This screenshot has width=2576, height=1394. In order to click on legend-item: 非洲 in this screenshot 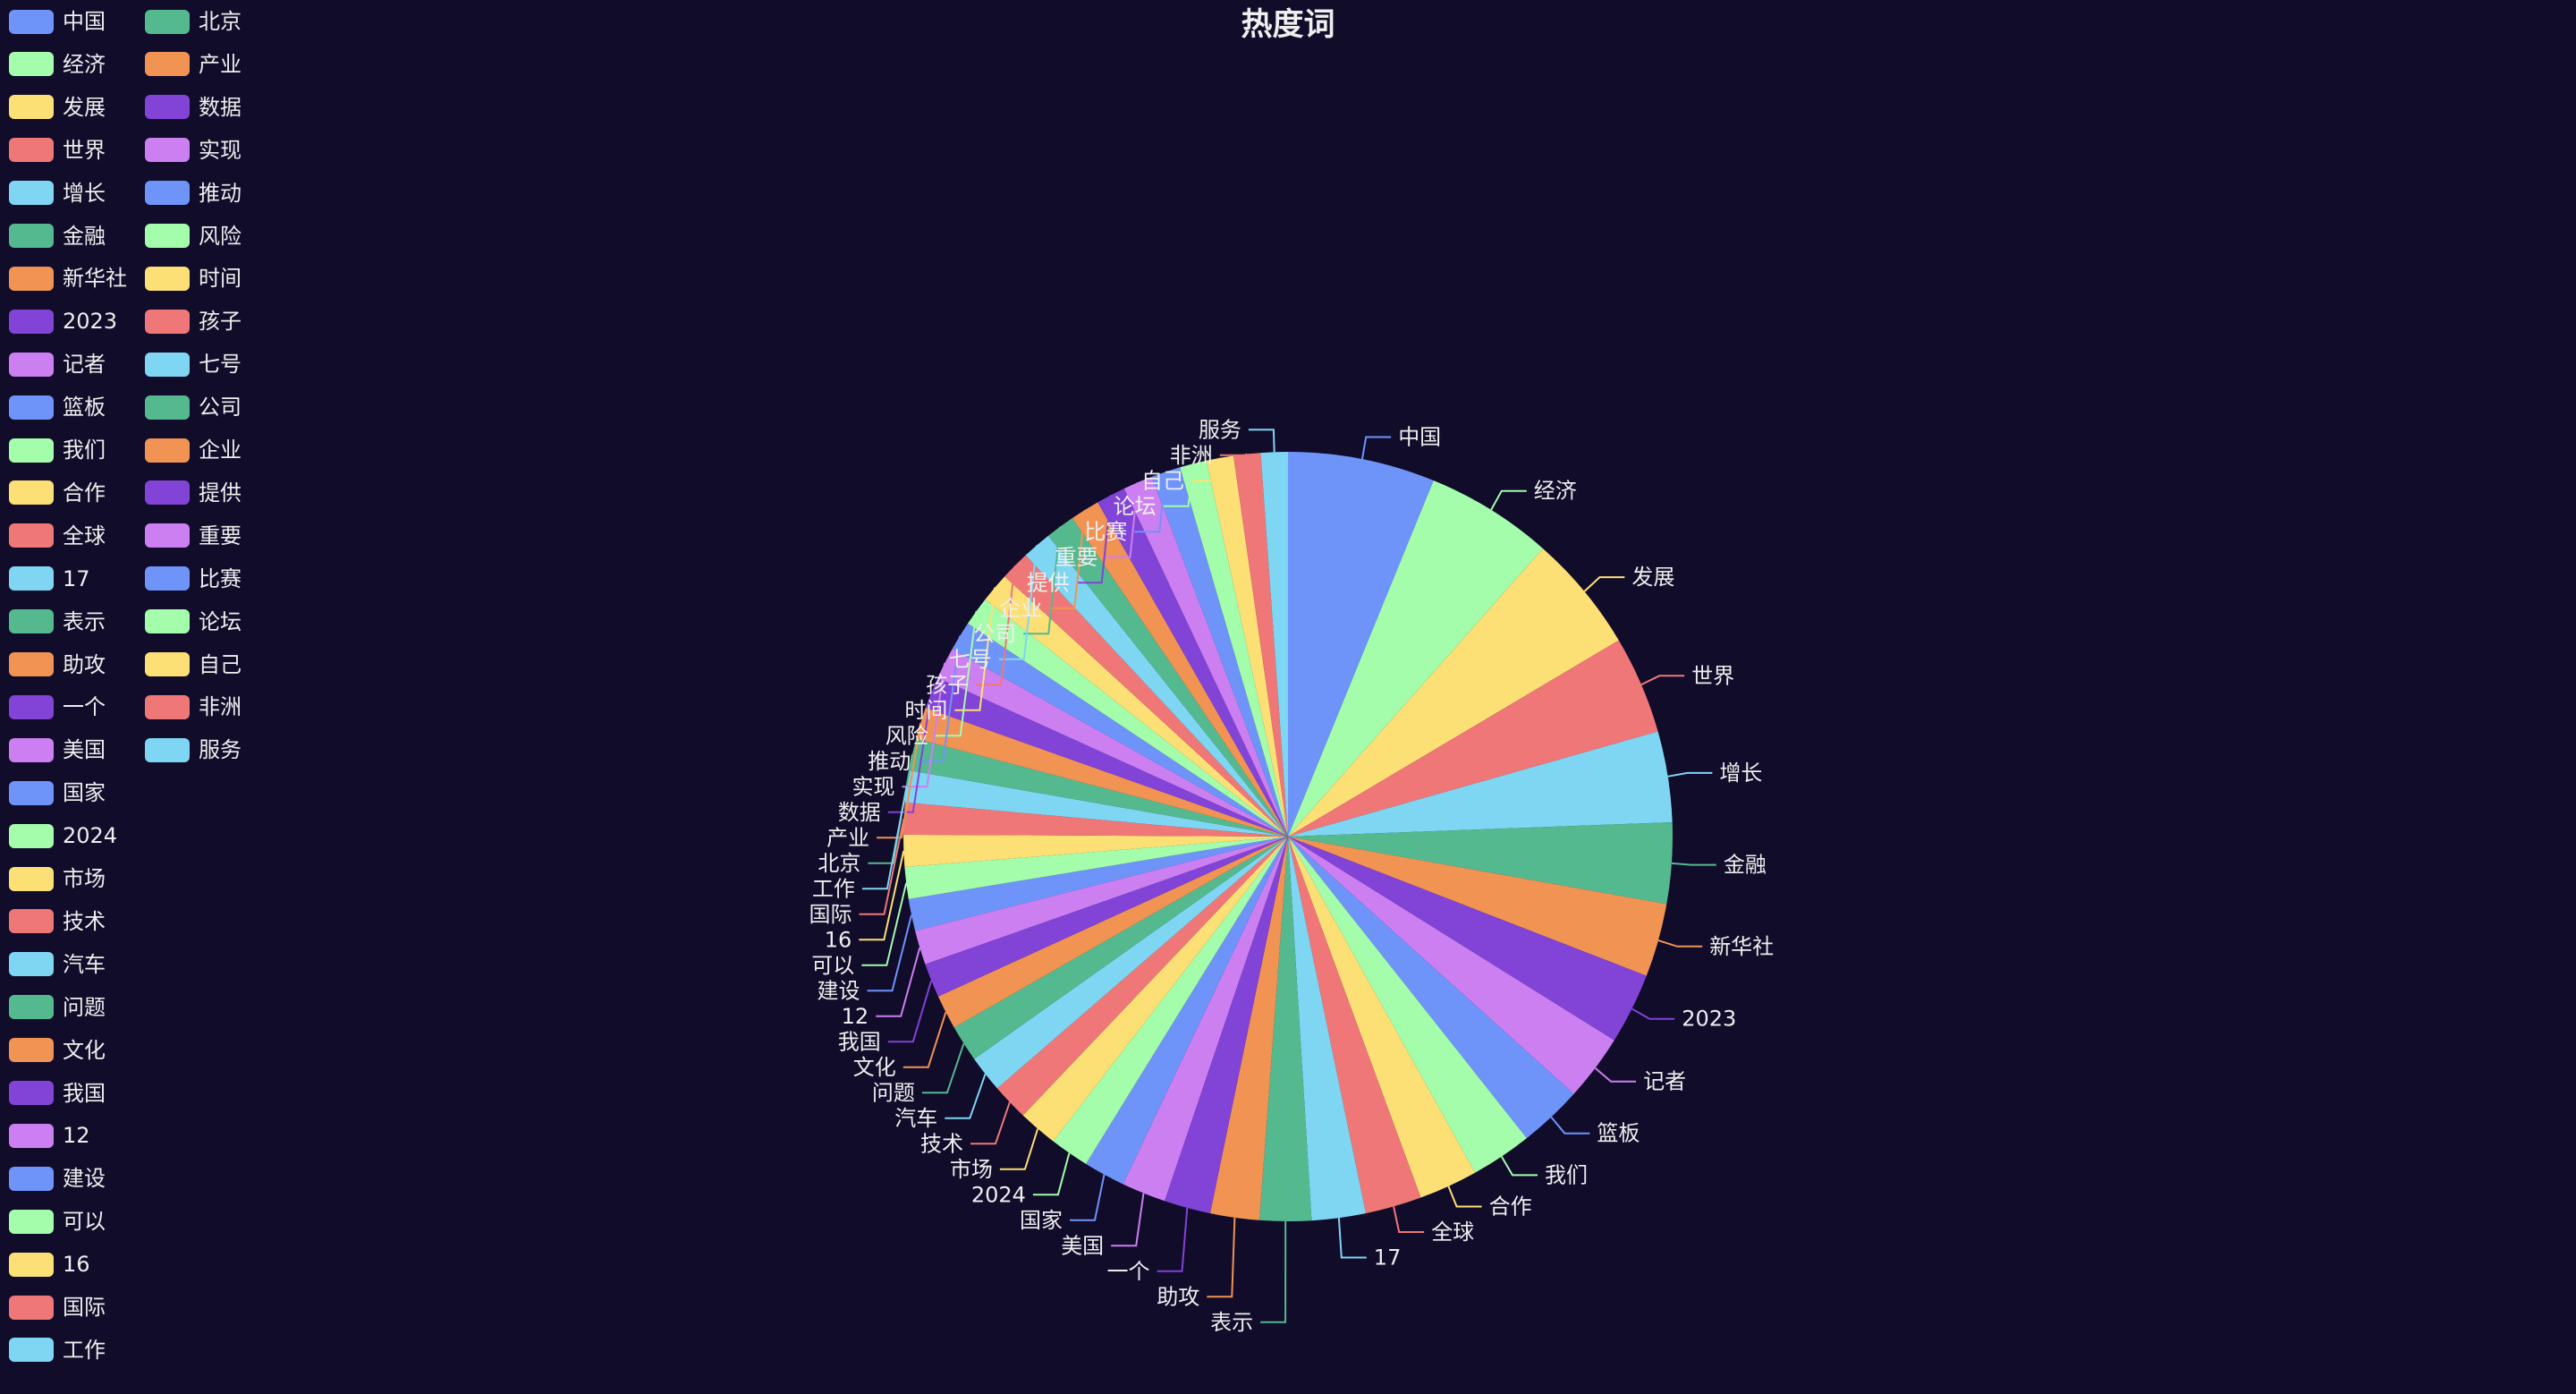, I will do `click(193, 707)`.